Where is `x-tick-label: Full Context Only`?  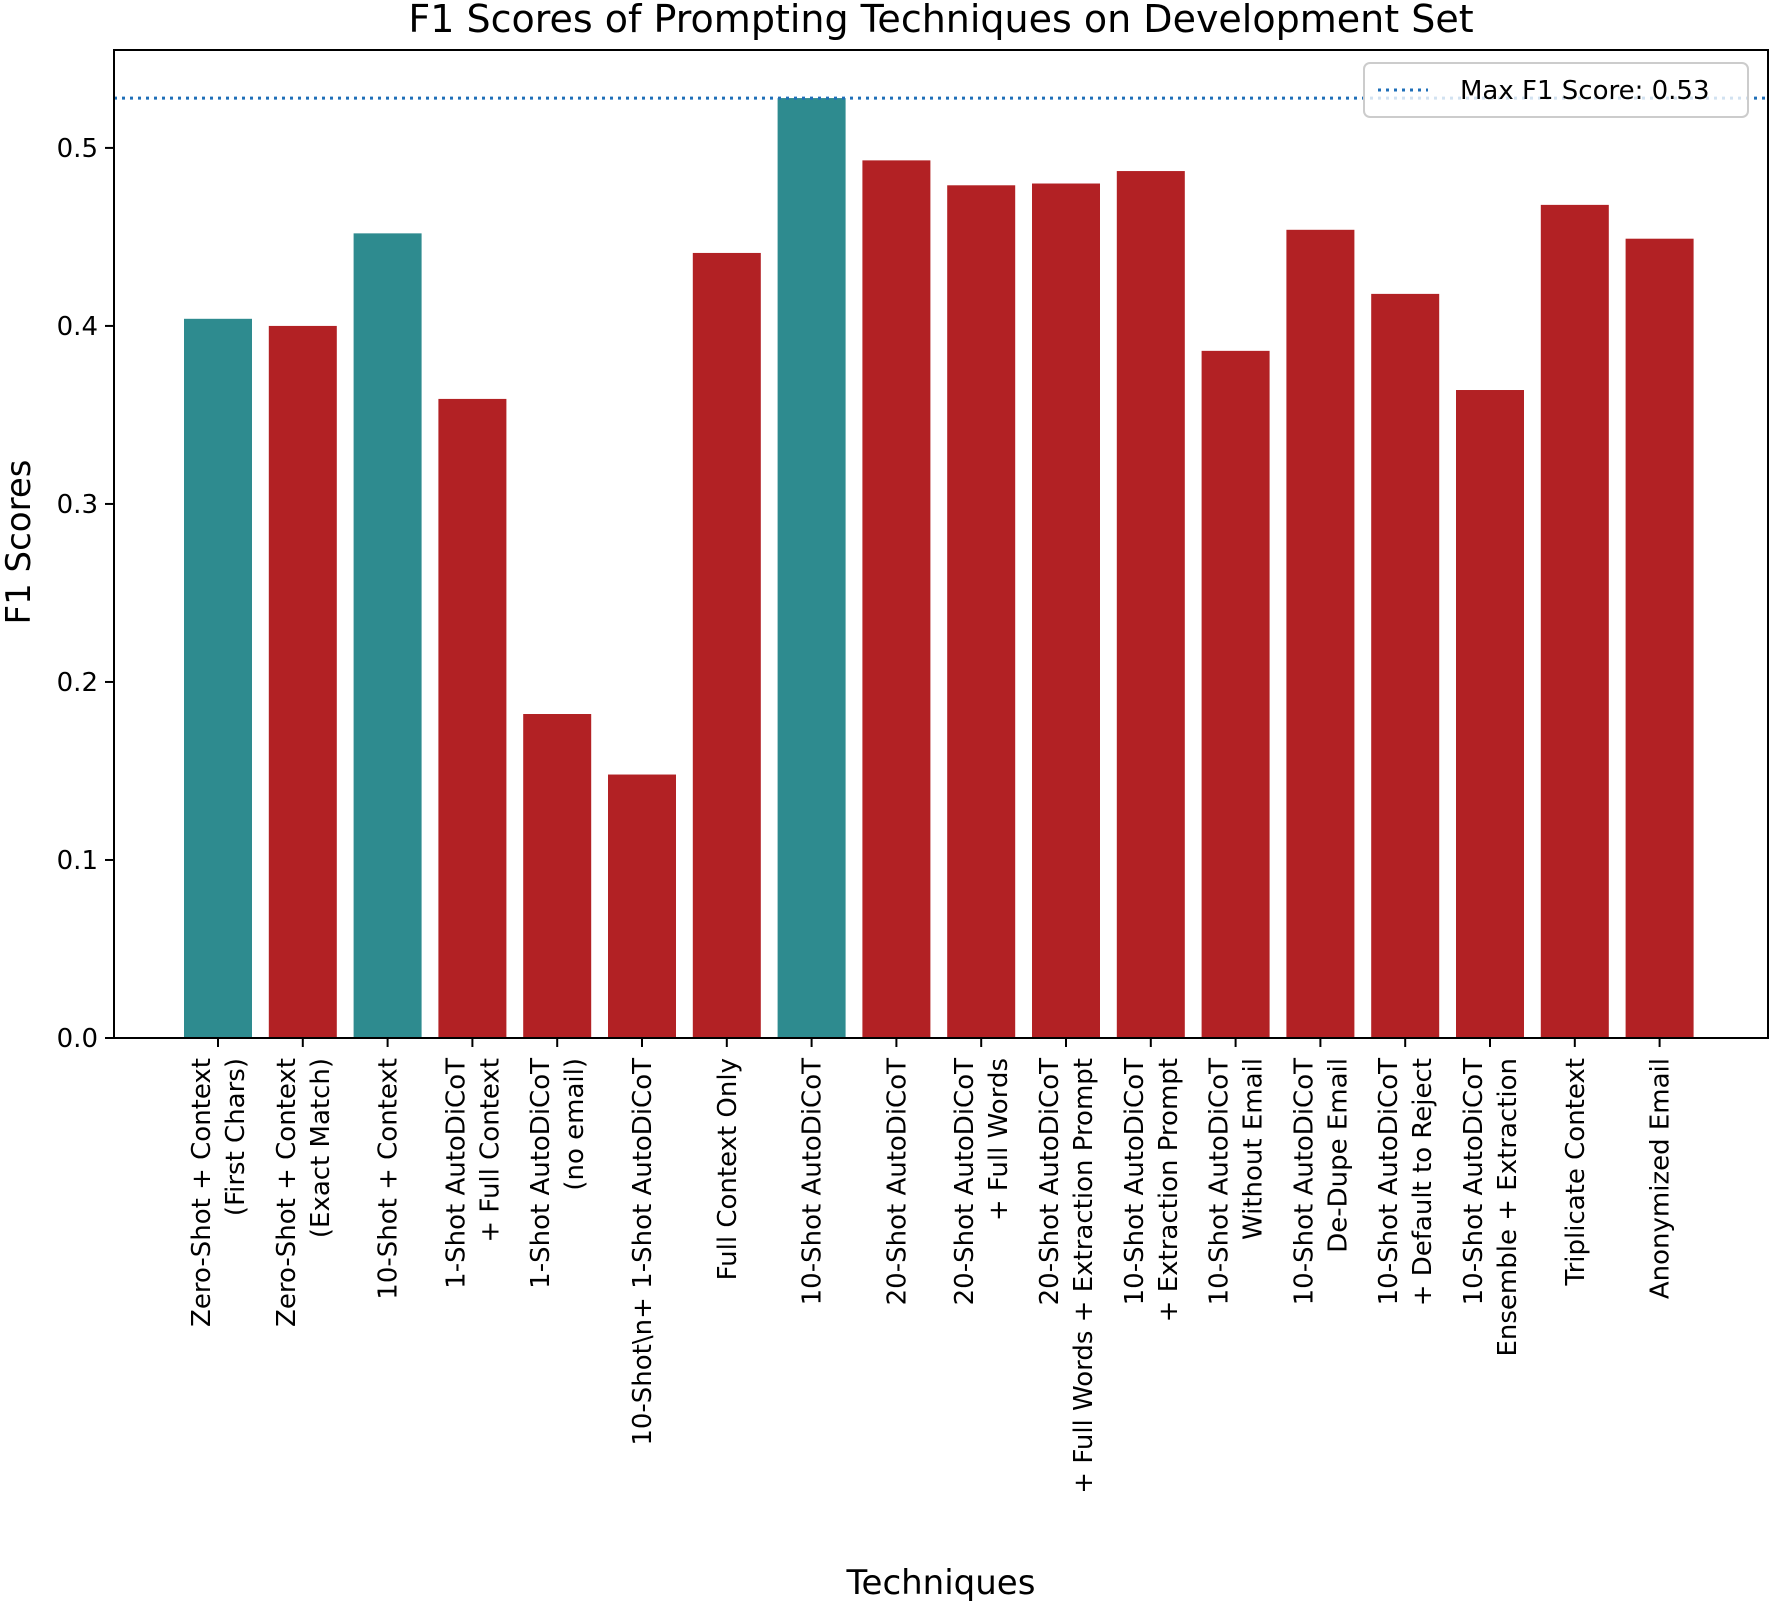
x-tick-label: Full Context Only is located at coordinates (728, 1169).